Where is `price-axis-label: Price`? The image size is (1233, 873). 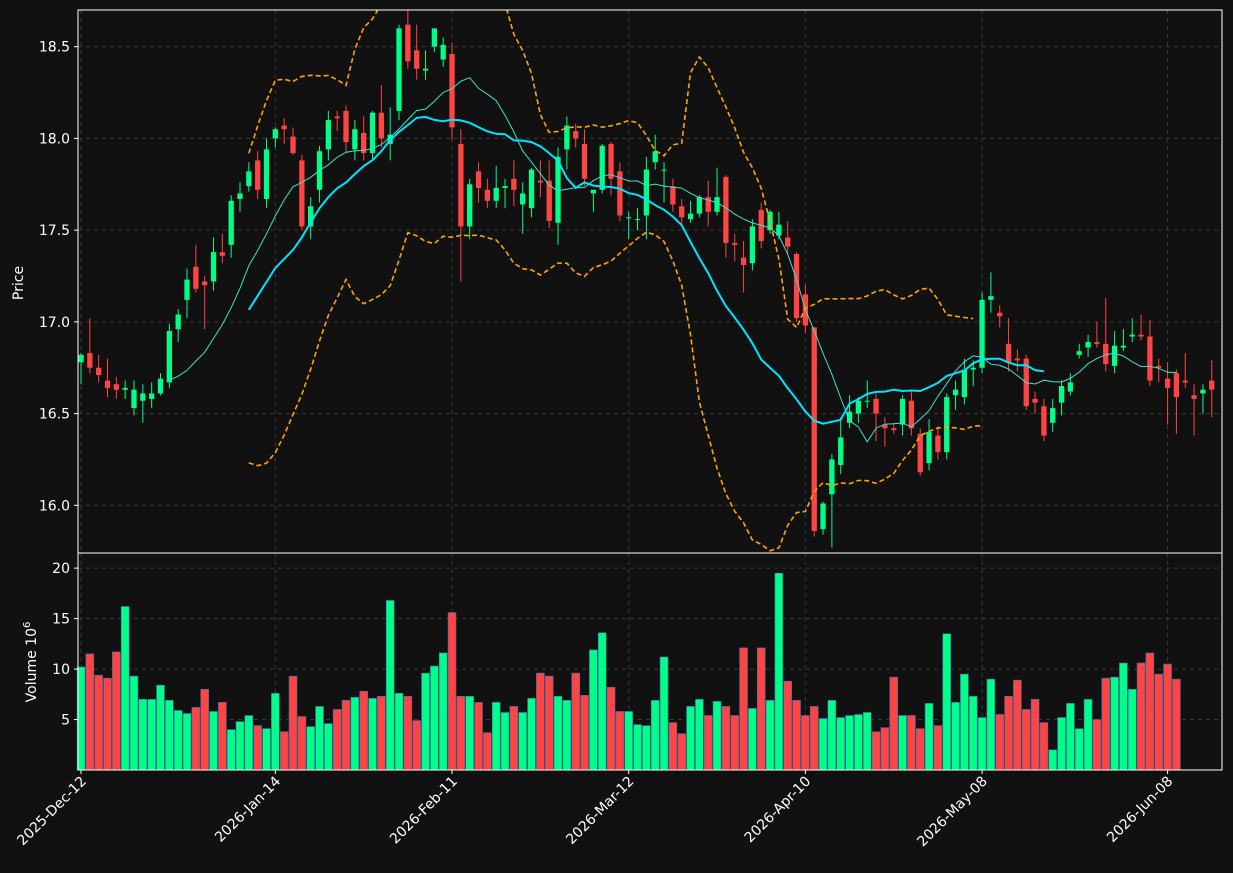 price-axis-label: Price is located at coordinates (19, 283).